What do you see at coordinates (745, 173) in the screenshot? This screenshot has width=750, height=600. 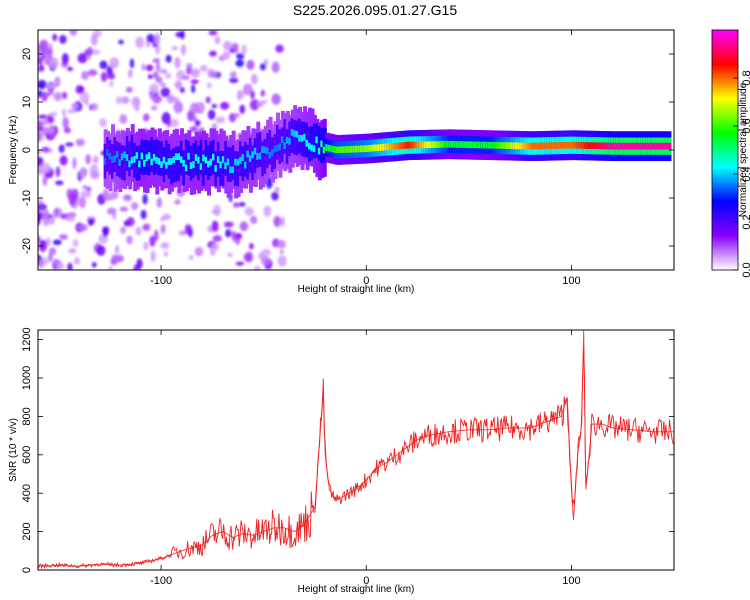 I see `colorbar-tick-label: 0.4` at bounding box center [745, 173].